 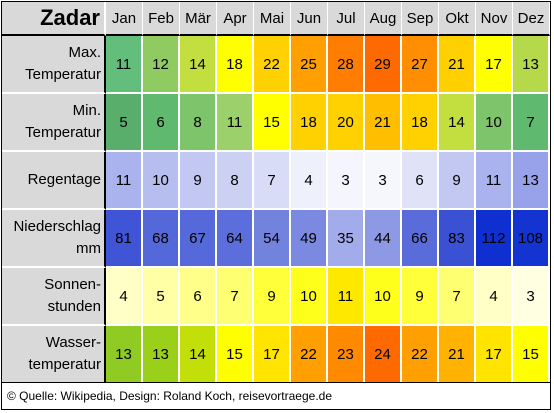 I want to click on value-cell: 23, so click(x=346, y=355).